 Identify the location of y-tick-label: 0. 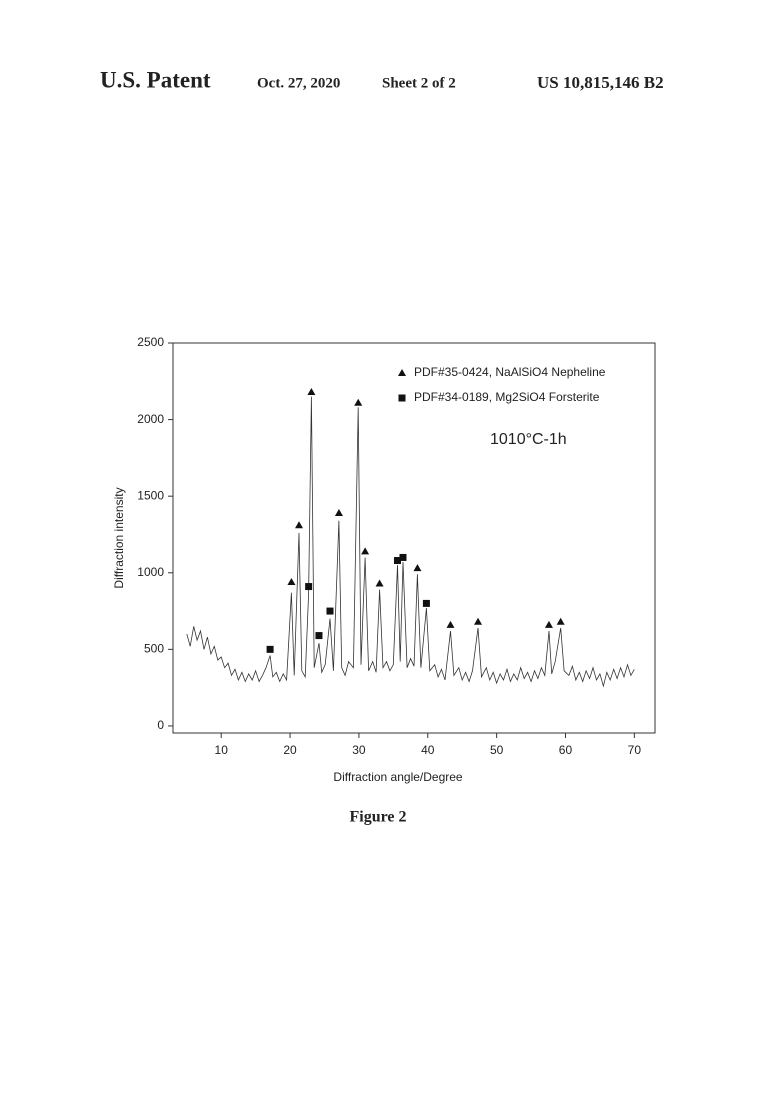
(160, 725).